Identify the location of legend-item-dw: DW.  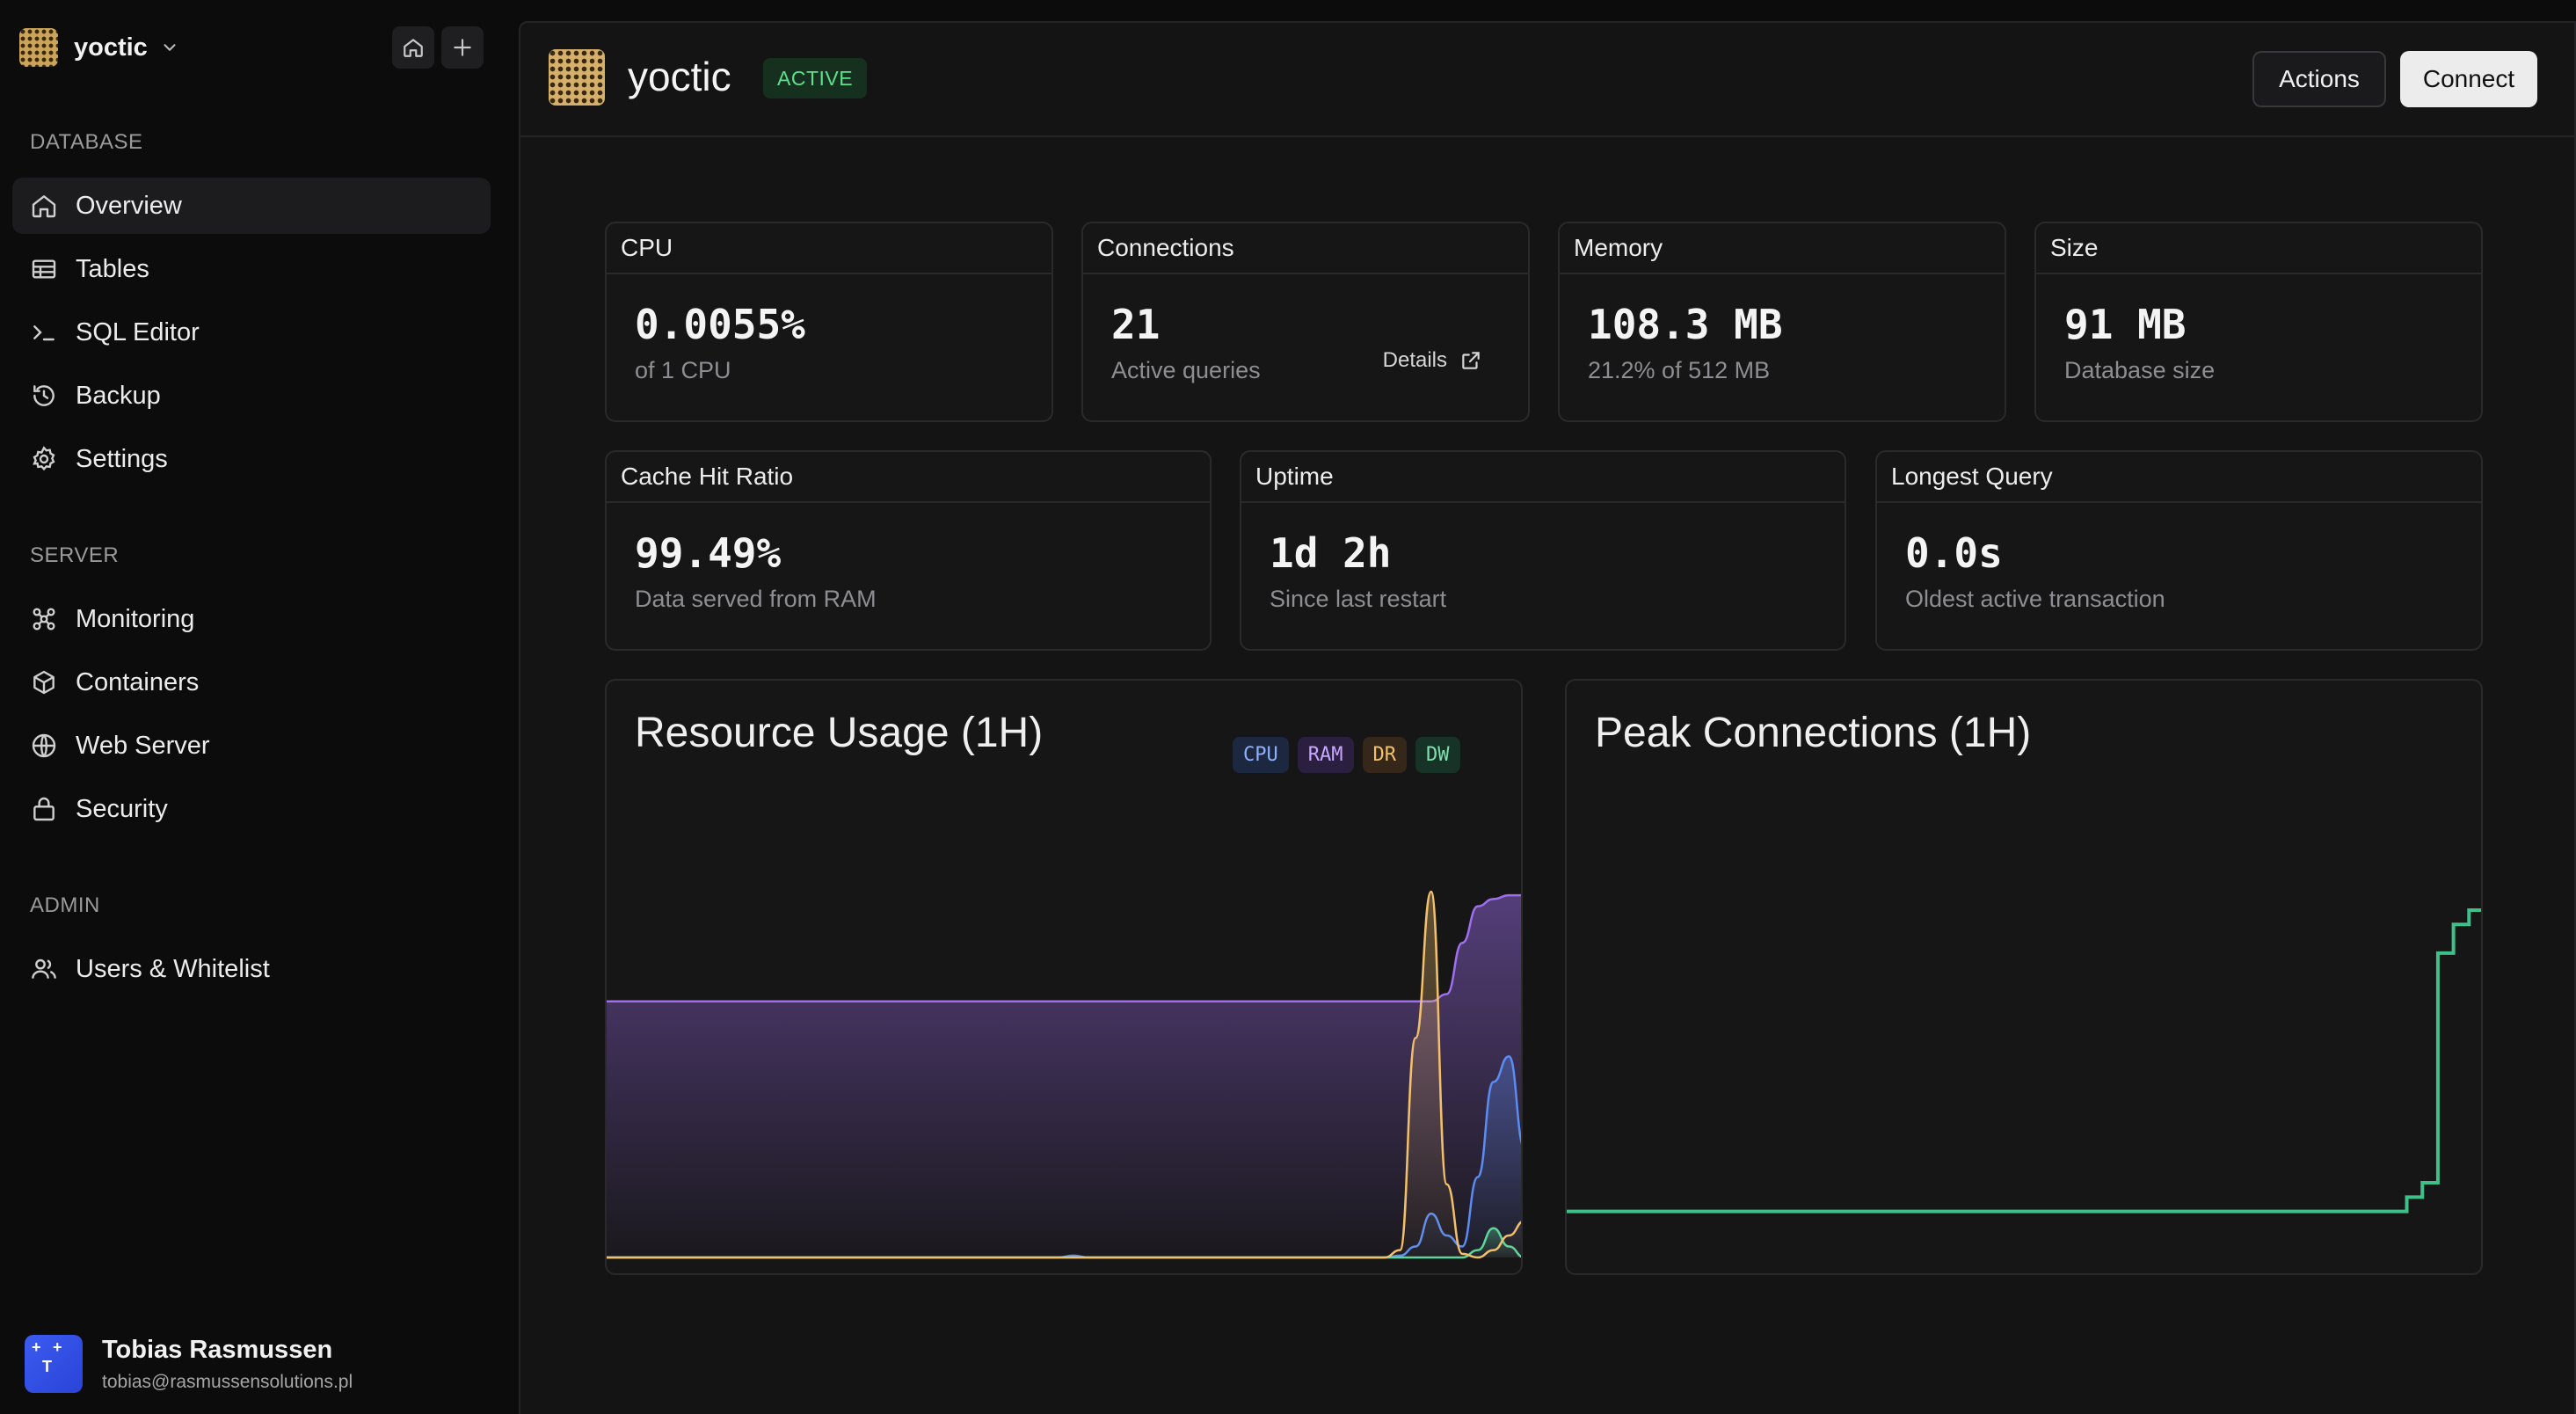
(1437, 755).